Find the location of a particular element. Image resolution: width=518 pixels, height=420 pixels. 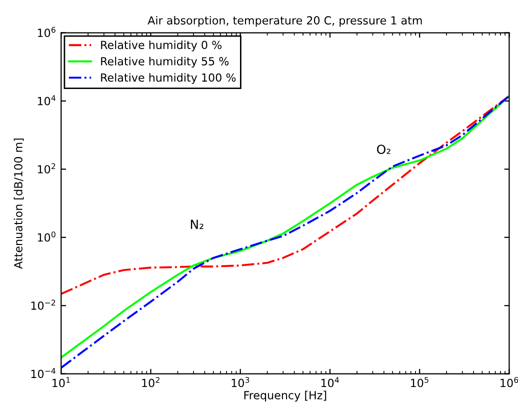

y-tick-label: 10$^{−2}$ is located at coordinates (43, 305).